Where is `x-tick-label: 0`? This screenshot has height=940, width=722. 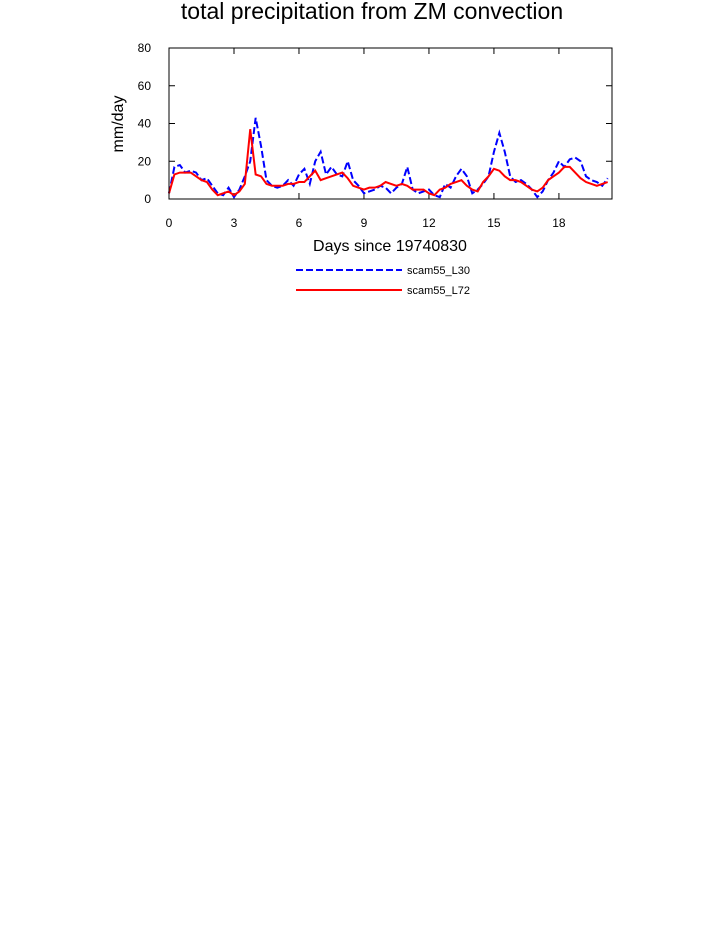
x-tick-label: 0 is located at coordinates (169, 223).